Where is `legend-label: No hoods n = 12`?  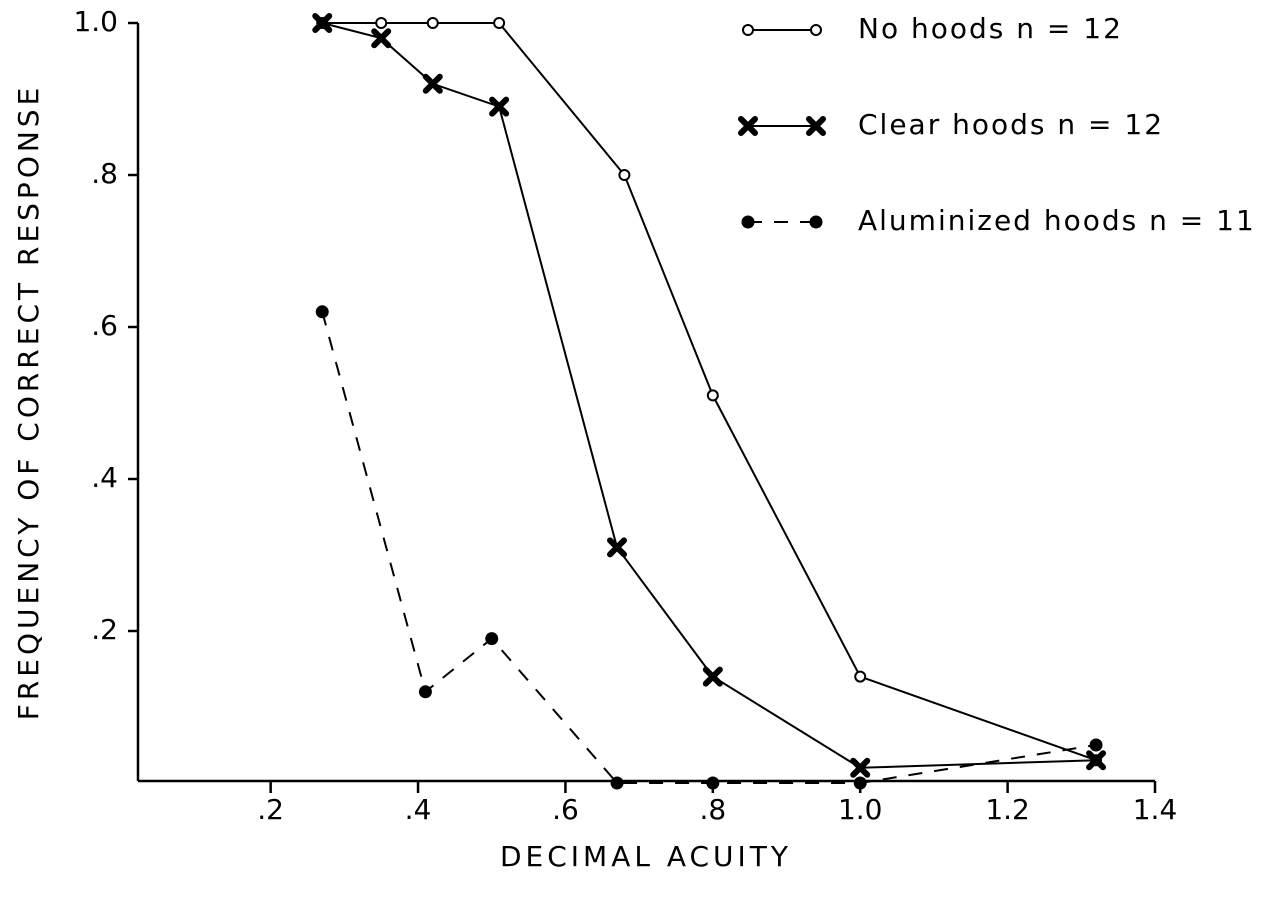
legend-label: No hoods n = 12 is located at coordinates (990, 28).